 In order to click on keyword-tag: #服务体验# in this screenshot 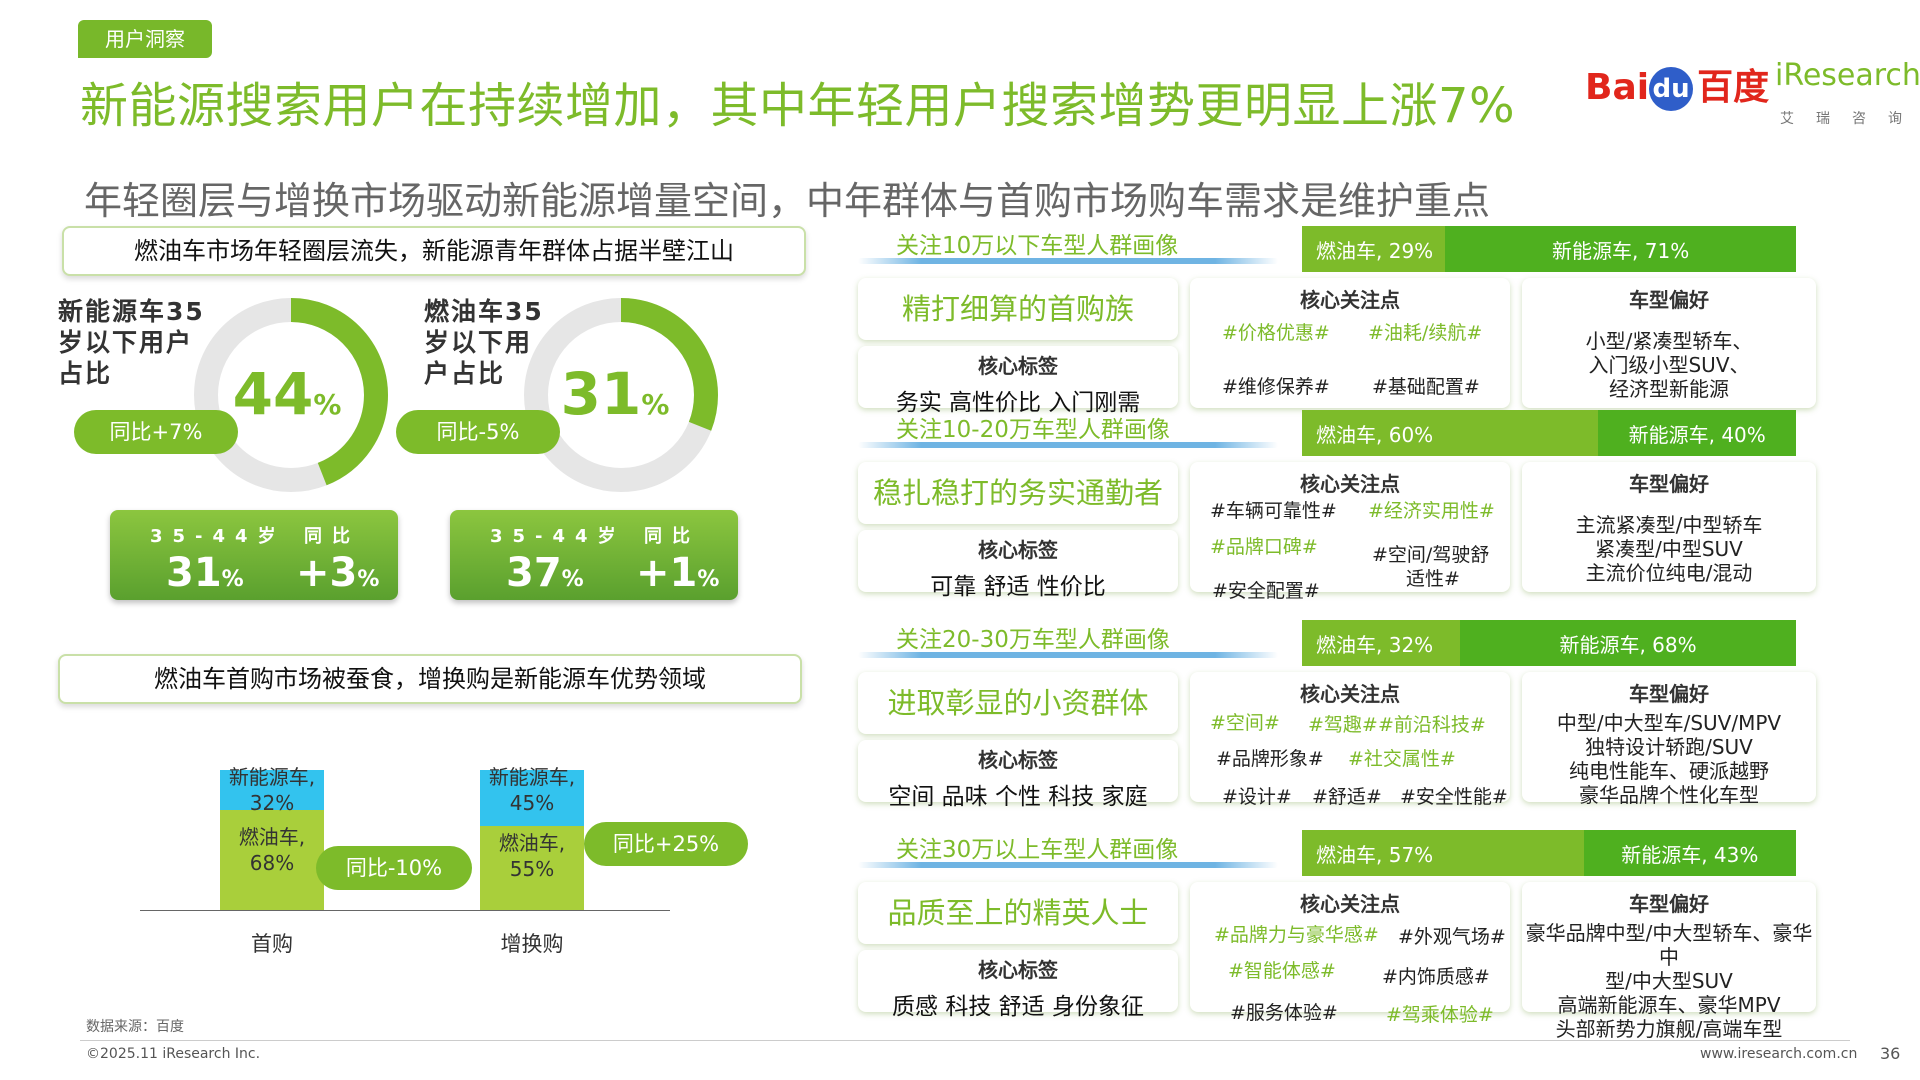, I will do `click(1284, 1013)`.